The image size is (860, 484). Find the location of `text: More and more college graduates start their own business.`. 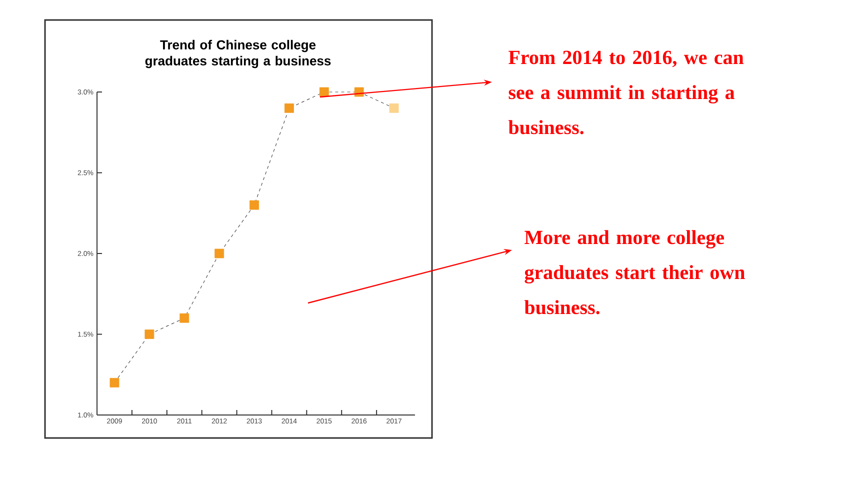

text: More and more college graduates start their own business. is located at coordinates (634, 272).